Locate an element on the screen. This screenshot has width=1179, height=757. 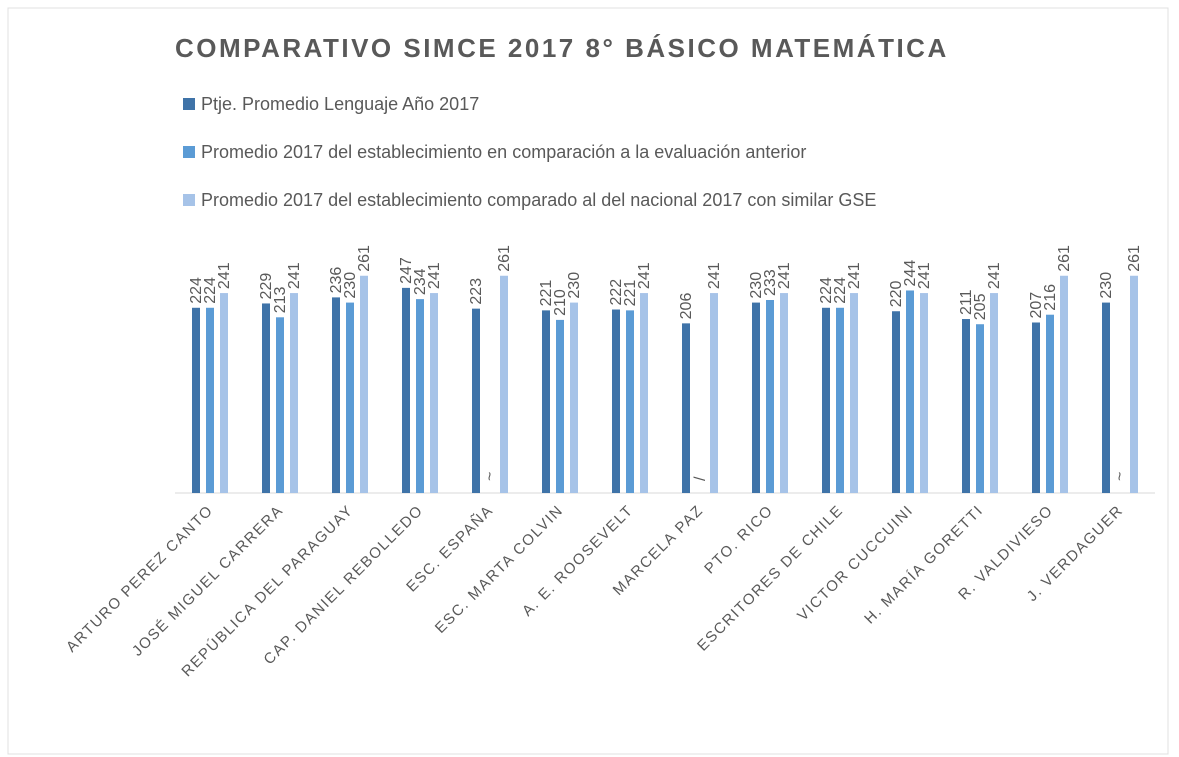
x-tick-label: VICTOR CUCCUINI is located at coordinates (855, 563).